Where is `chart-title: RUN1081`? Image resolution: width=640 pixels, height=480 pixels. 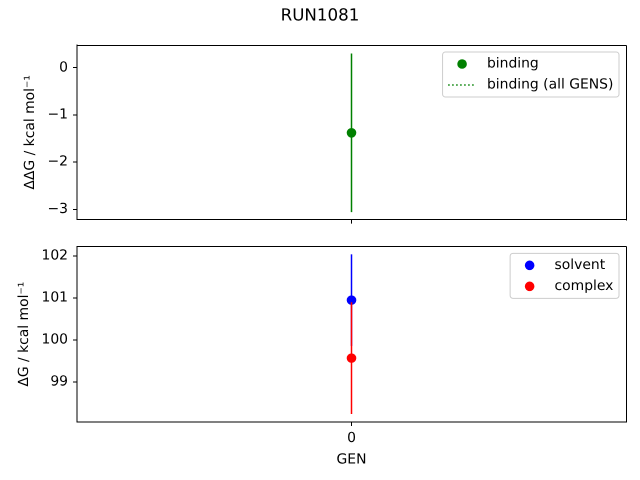
chart-title: RUN1081 is located at coordinates (320, 14).